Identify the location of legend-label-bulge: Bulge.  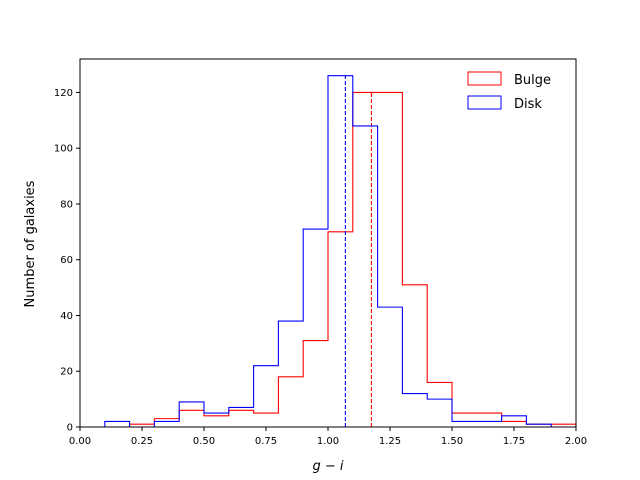
(532, 80).